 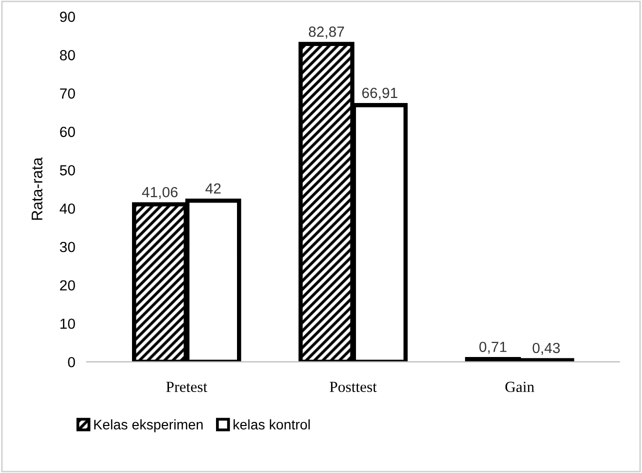 What do you see at coordinates (492, 348) in the screenshot?
I see `data-label: 0,71` at bounding box center [492, 348].